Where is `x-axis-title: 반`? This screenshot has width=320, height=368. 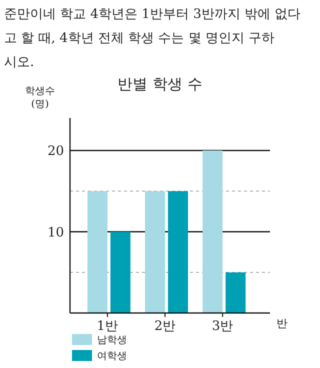 x-axis-title: 반 is located at coordinates (282, 323).